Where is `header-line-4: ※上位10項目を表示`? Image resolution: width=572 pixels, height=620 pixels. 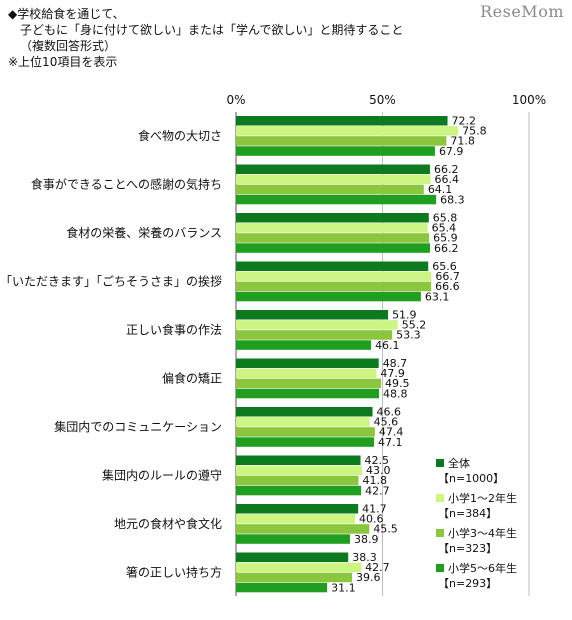 header-line-4: ※上位10項目を表示 is located at coordinates (63, 62).